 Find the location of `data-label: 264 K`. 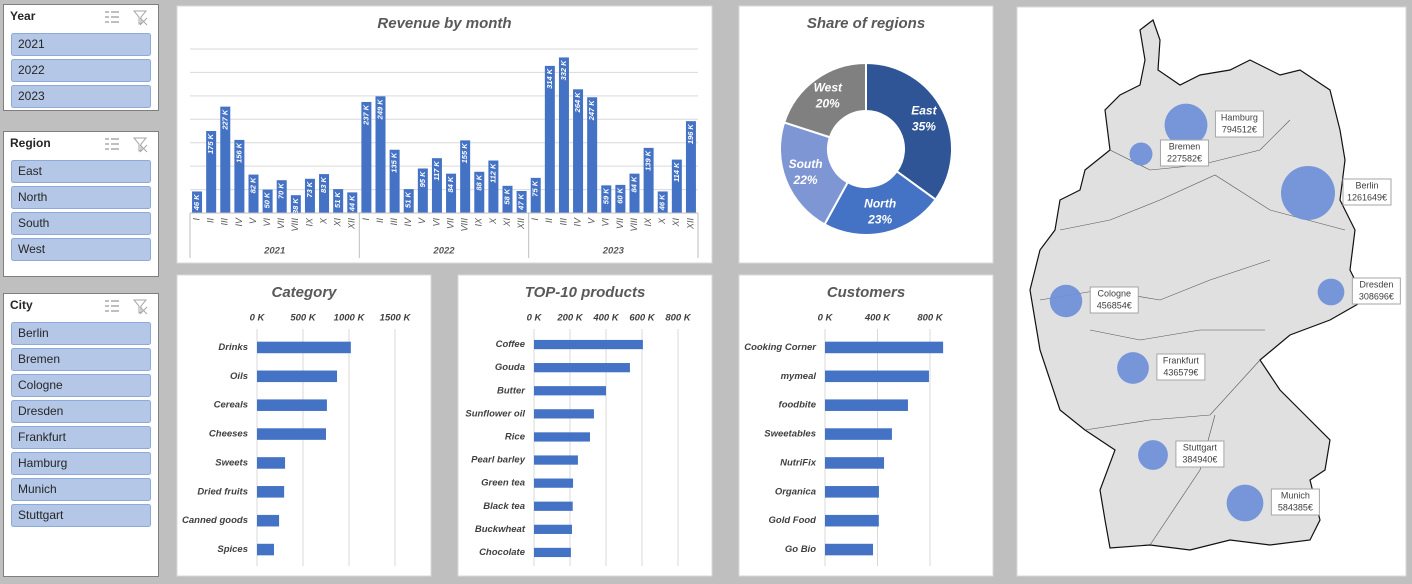

data-label: 264 K is located at coordinates (577, 103).